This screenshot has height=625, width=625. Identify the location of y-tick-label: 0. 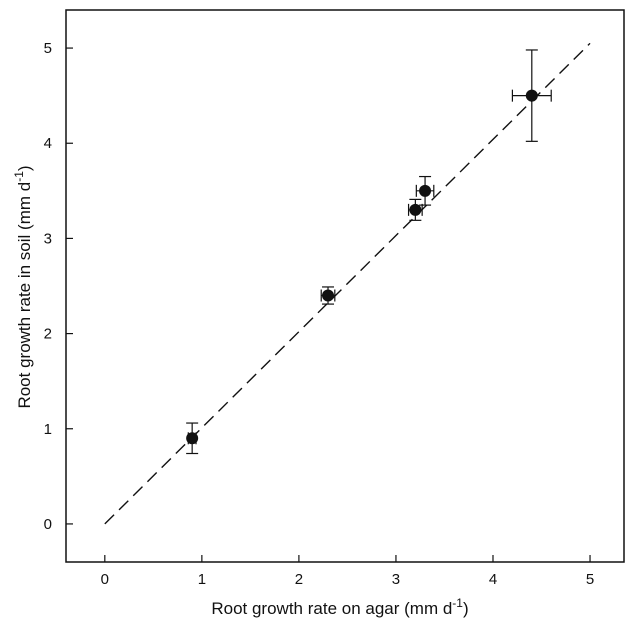
(48, 524).